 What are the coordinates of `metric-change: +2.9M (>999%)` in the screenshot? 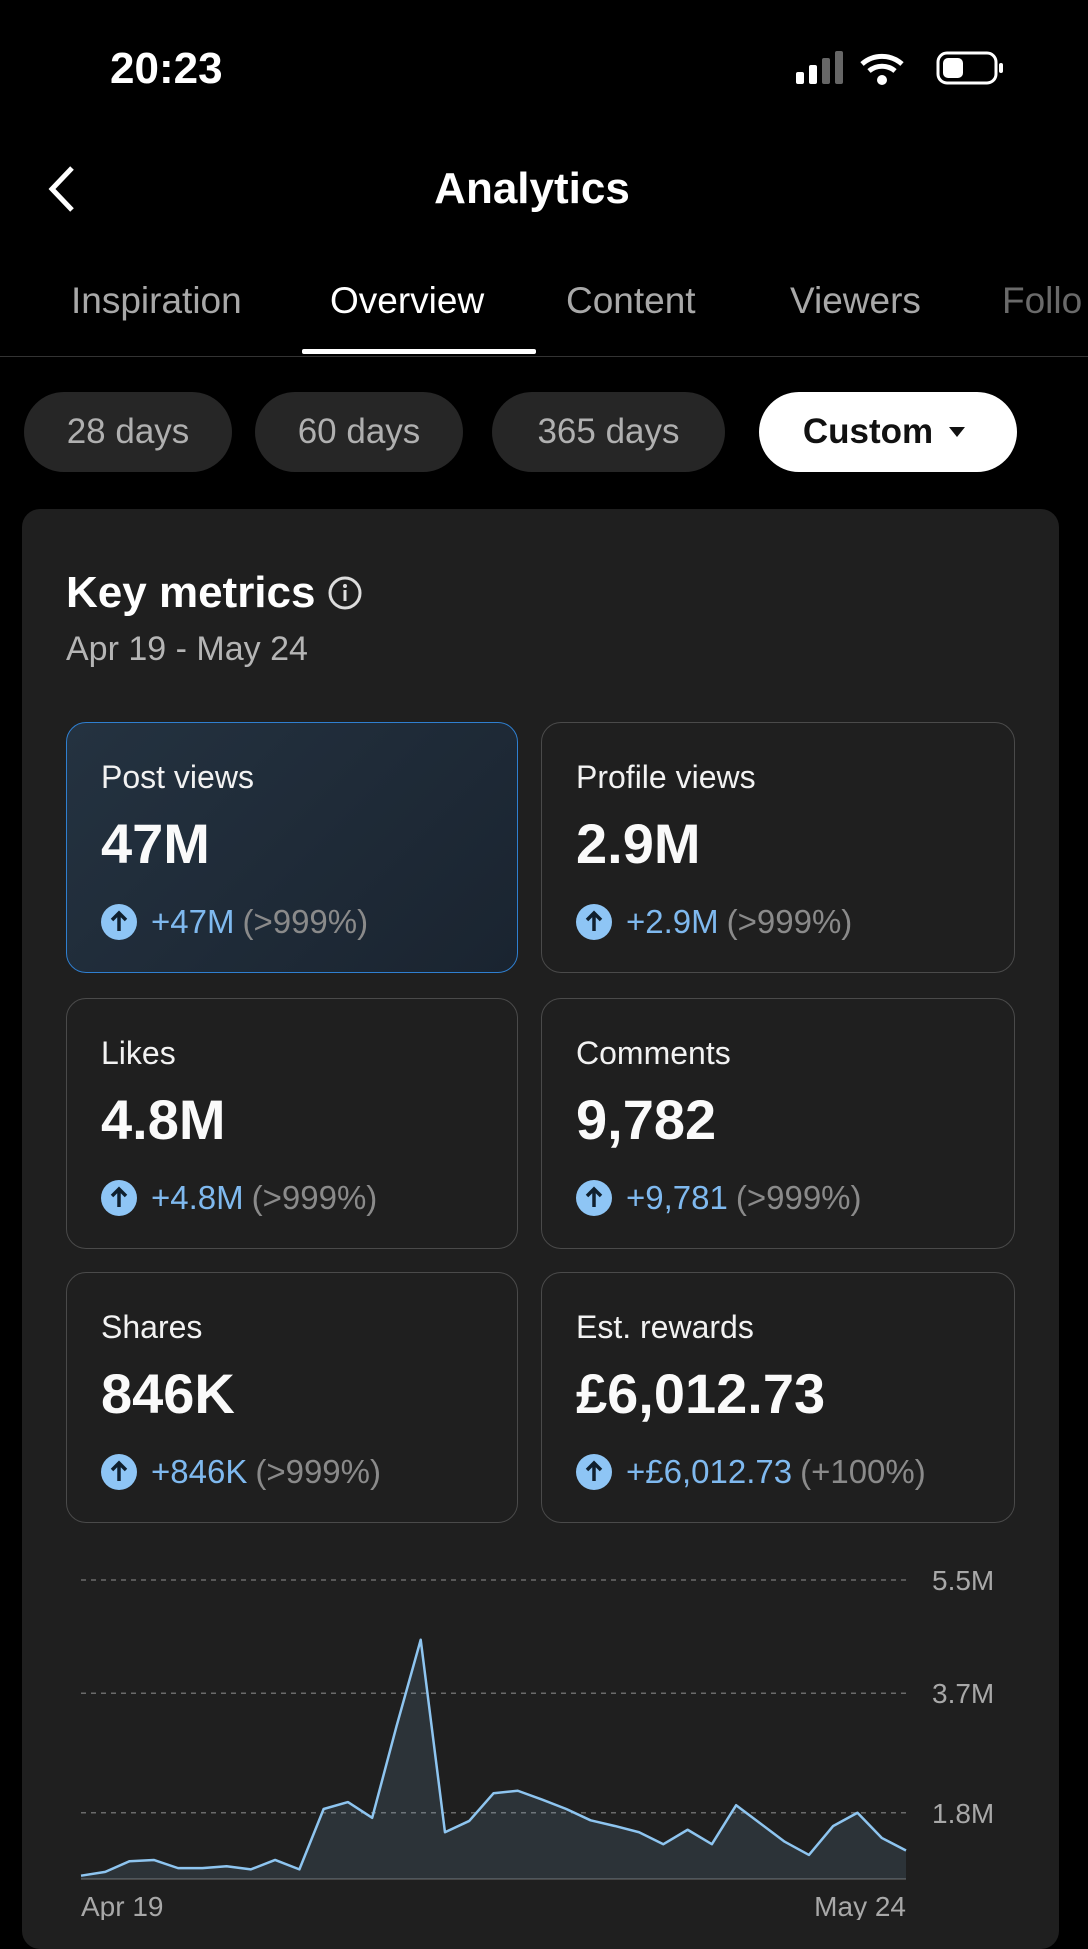 It's located at (714, 922).